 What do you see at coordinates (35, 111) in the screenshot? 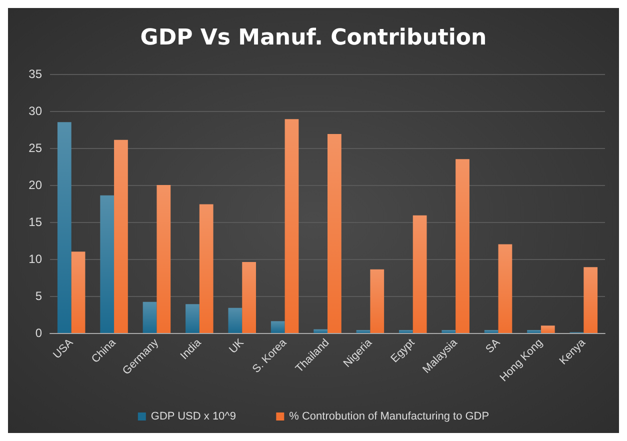
I see `y-tick-label: 30` at bounding box center [35, 111].